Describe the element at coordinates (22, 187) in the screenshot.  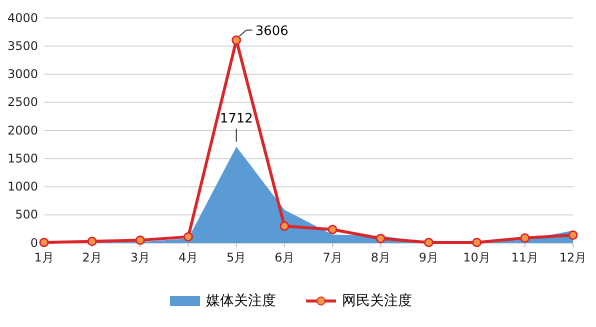
I see `y-tick-label: 1000` at that location.